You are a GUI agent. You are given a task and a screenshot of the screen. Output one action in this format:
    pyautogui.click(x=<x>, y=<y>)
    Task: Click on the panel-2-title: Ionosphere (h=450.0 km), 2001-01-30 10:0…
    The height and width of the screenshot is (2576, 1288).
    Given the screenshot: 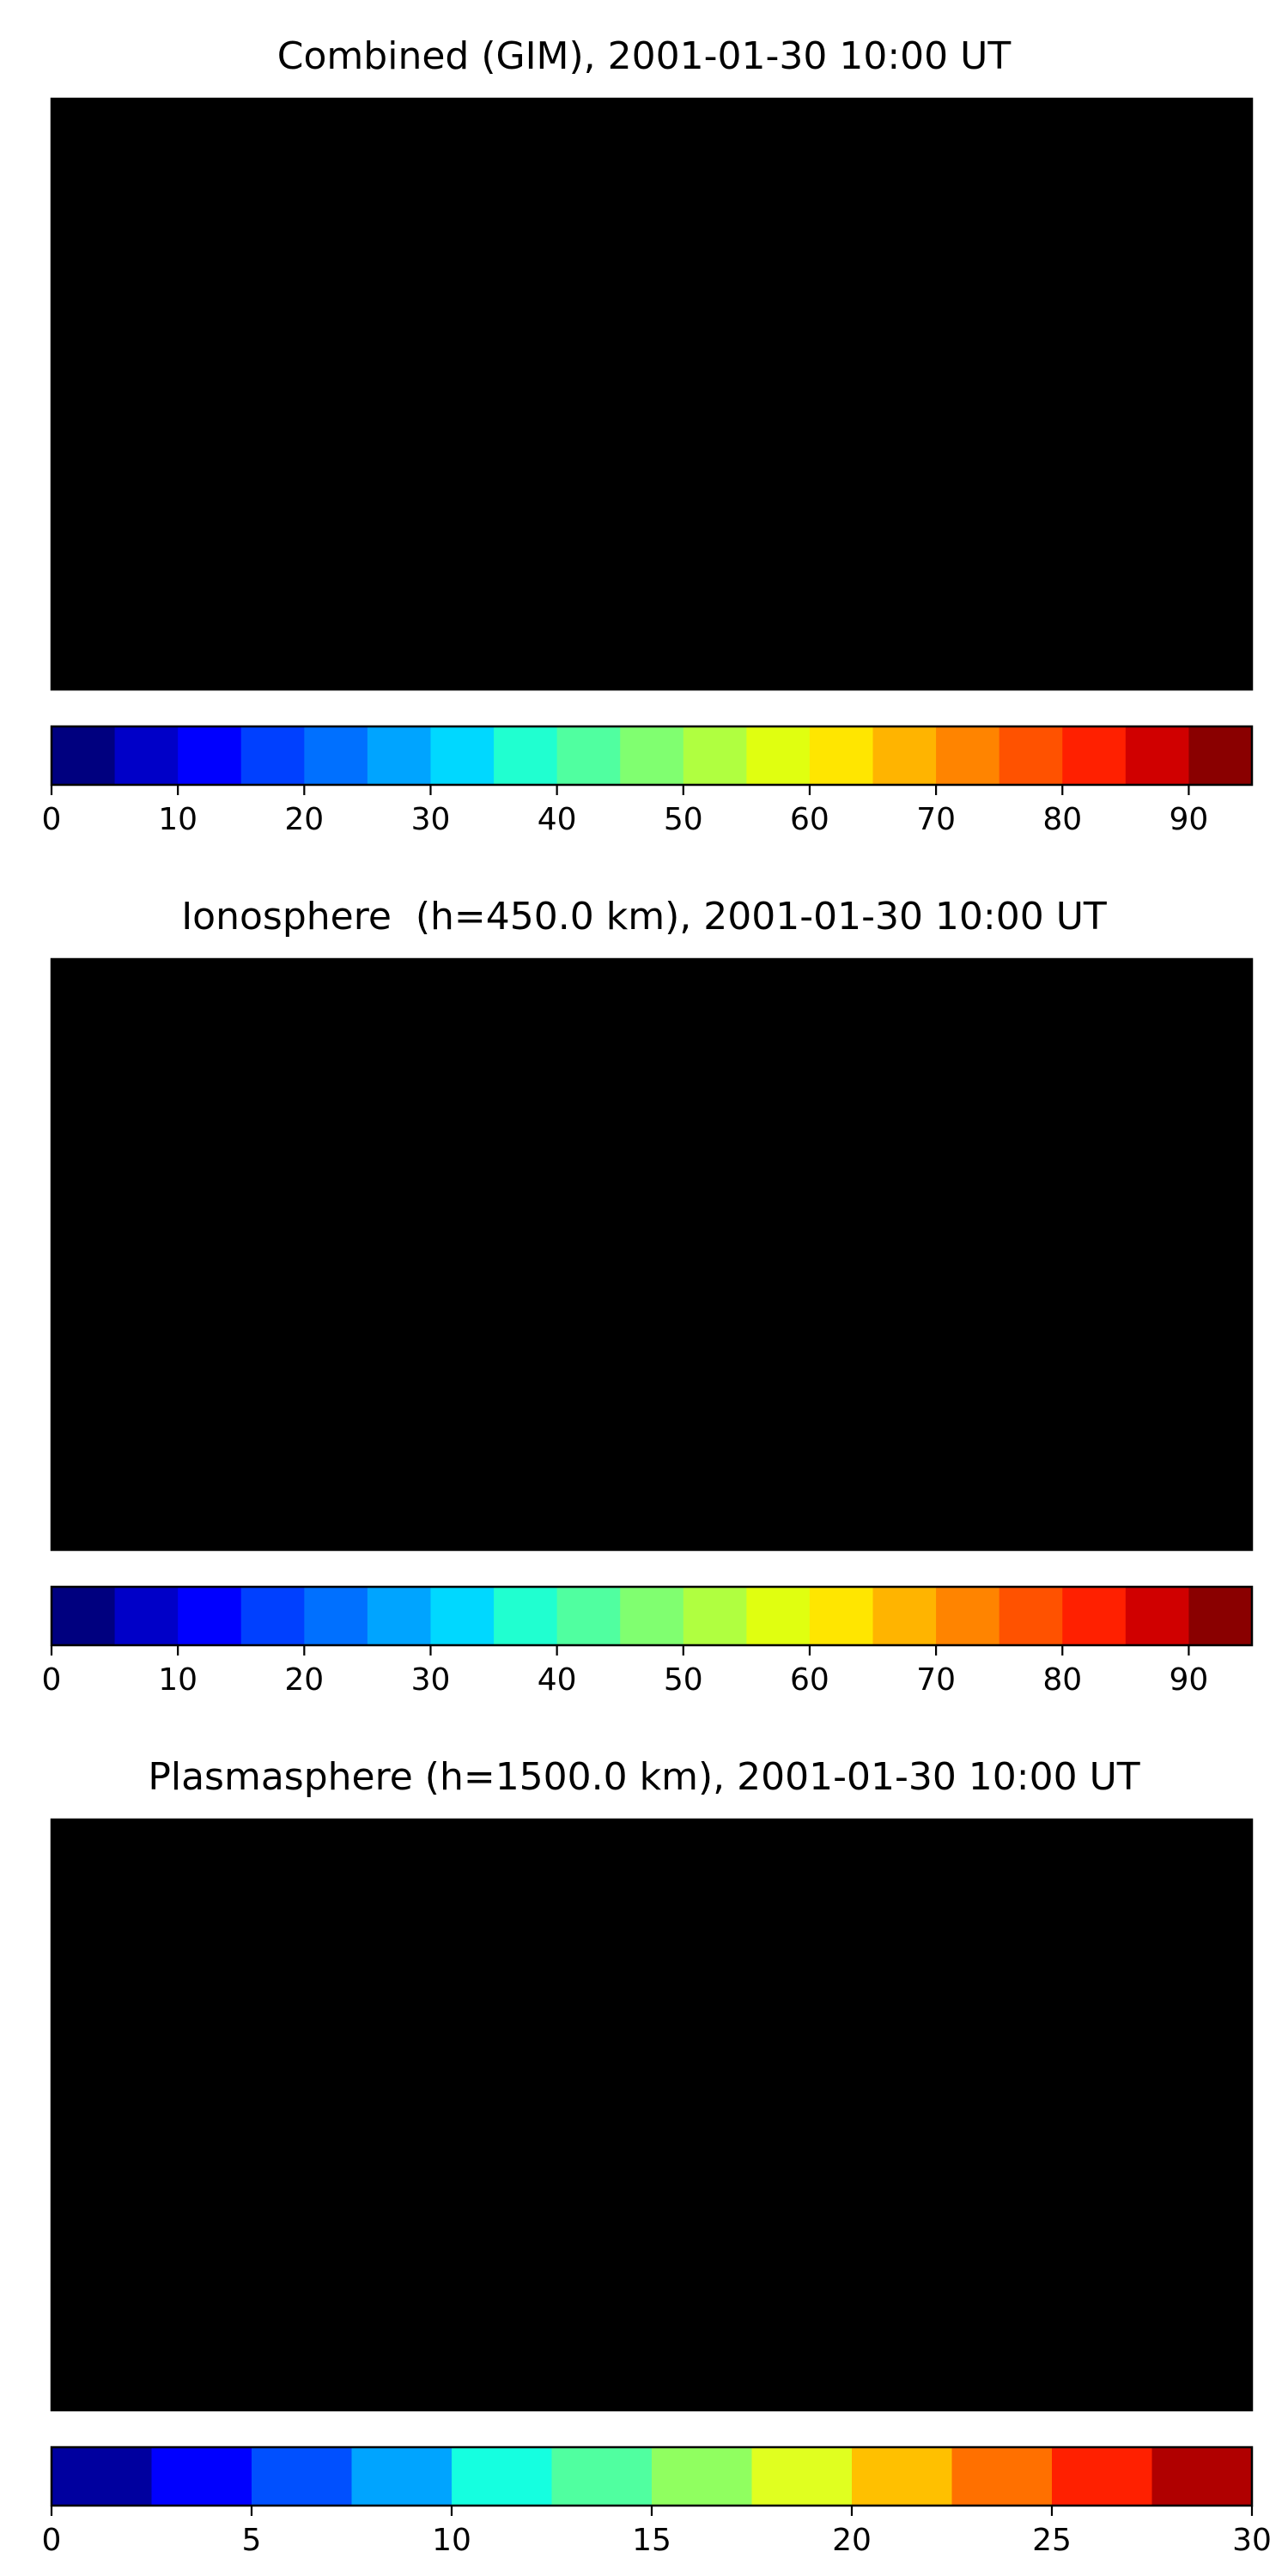 What is the action you would take?
    pyautogui.click(x=644, y=917)
    